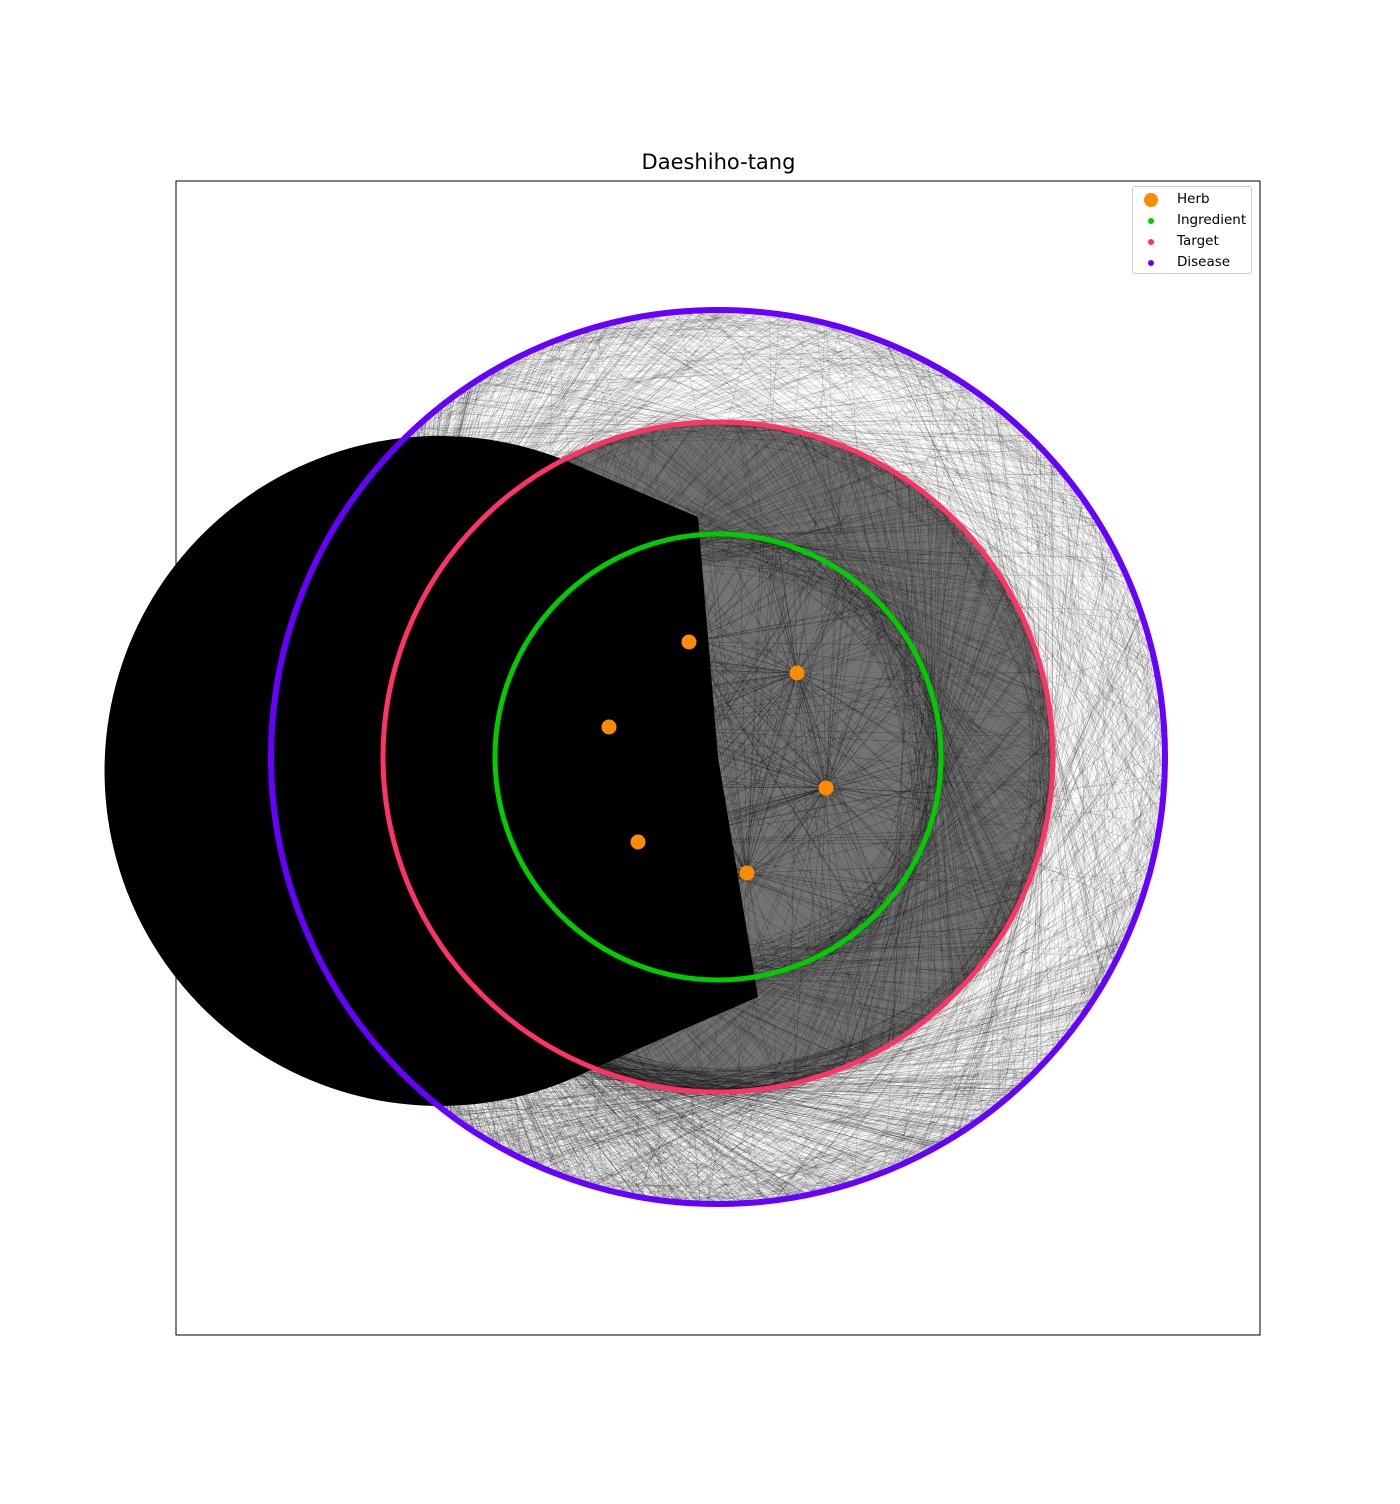 The height and width of the screenshot is (1504, 1400). I want to click on disease-marker-icon, so click(1151, 263).